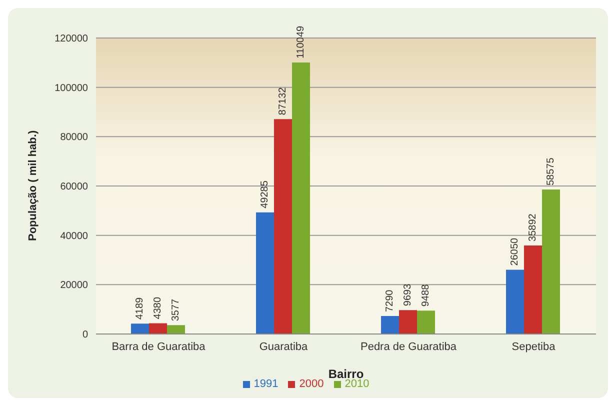  What do you see at coordinates (551, 171) in the screenshot?
I see `data-label: 58575` at bounding box center [551, 171].